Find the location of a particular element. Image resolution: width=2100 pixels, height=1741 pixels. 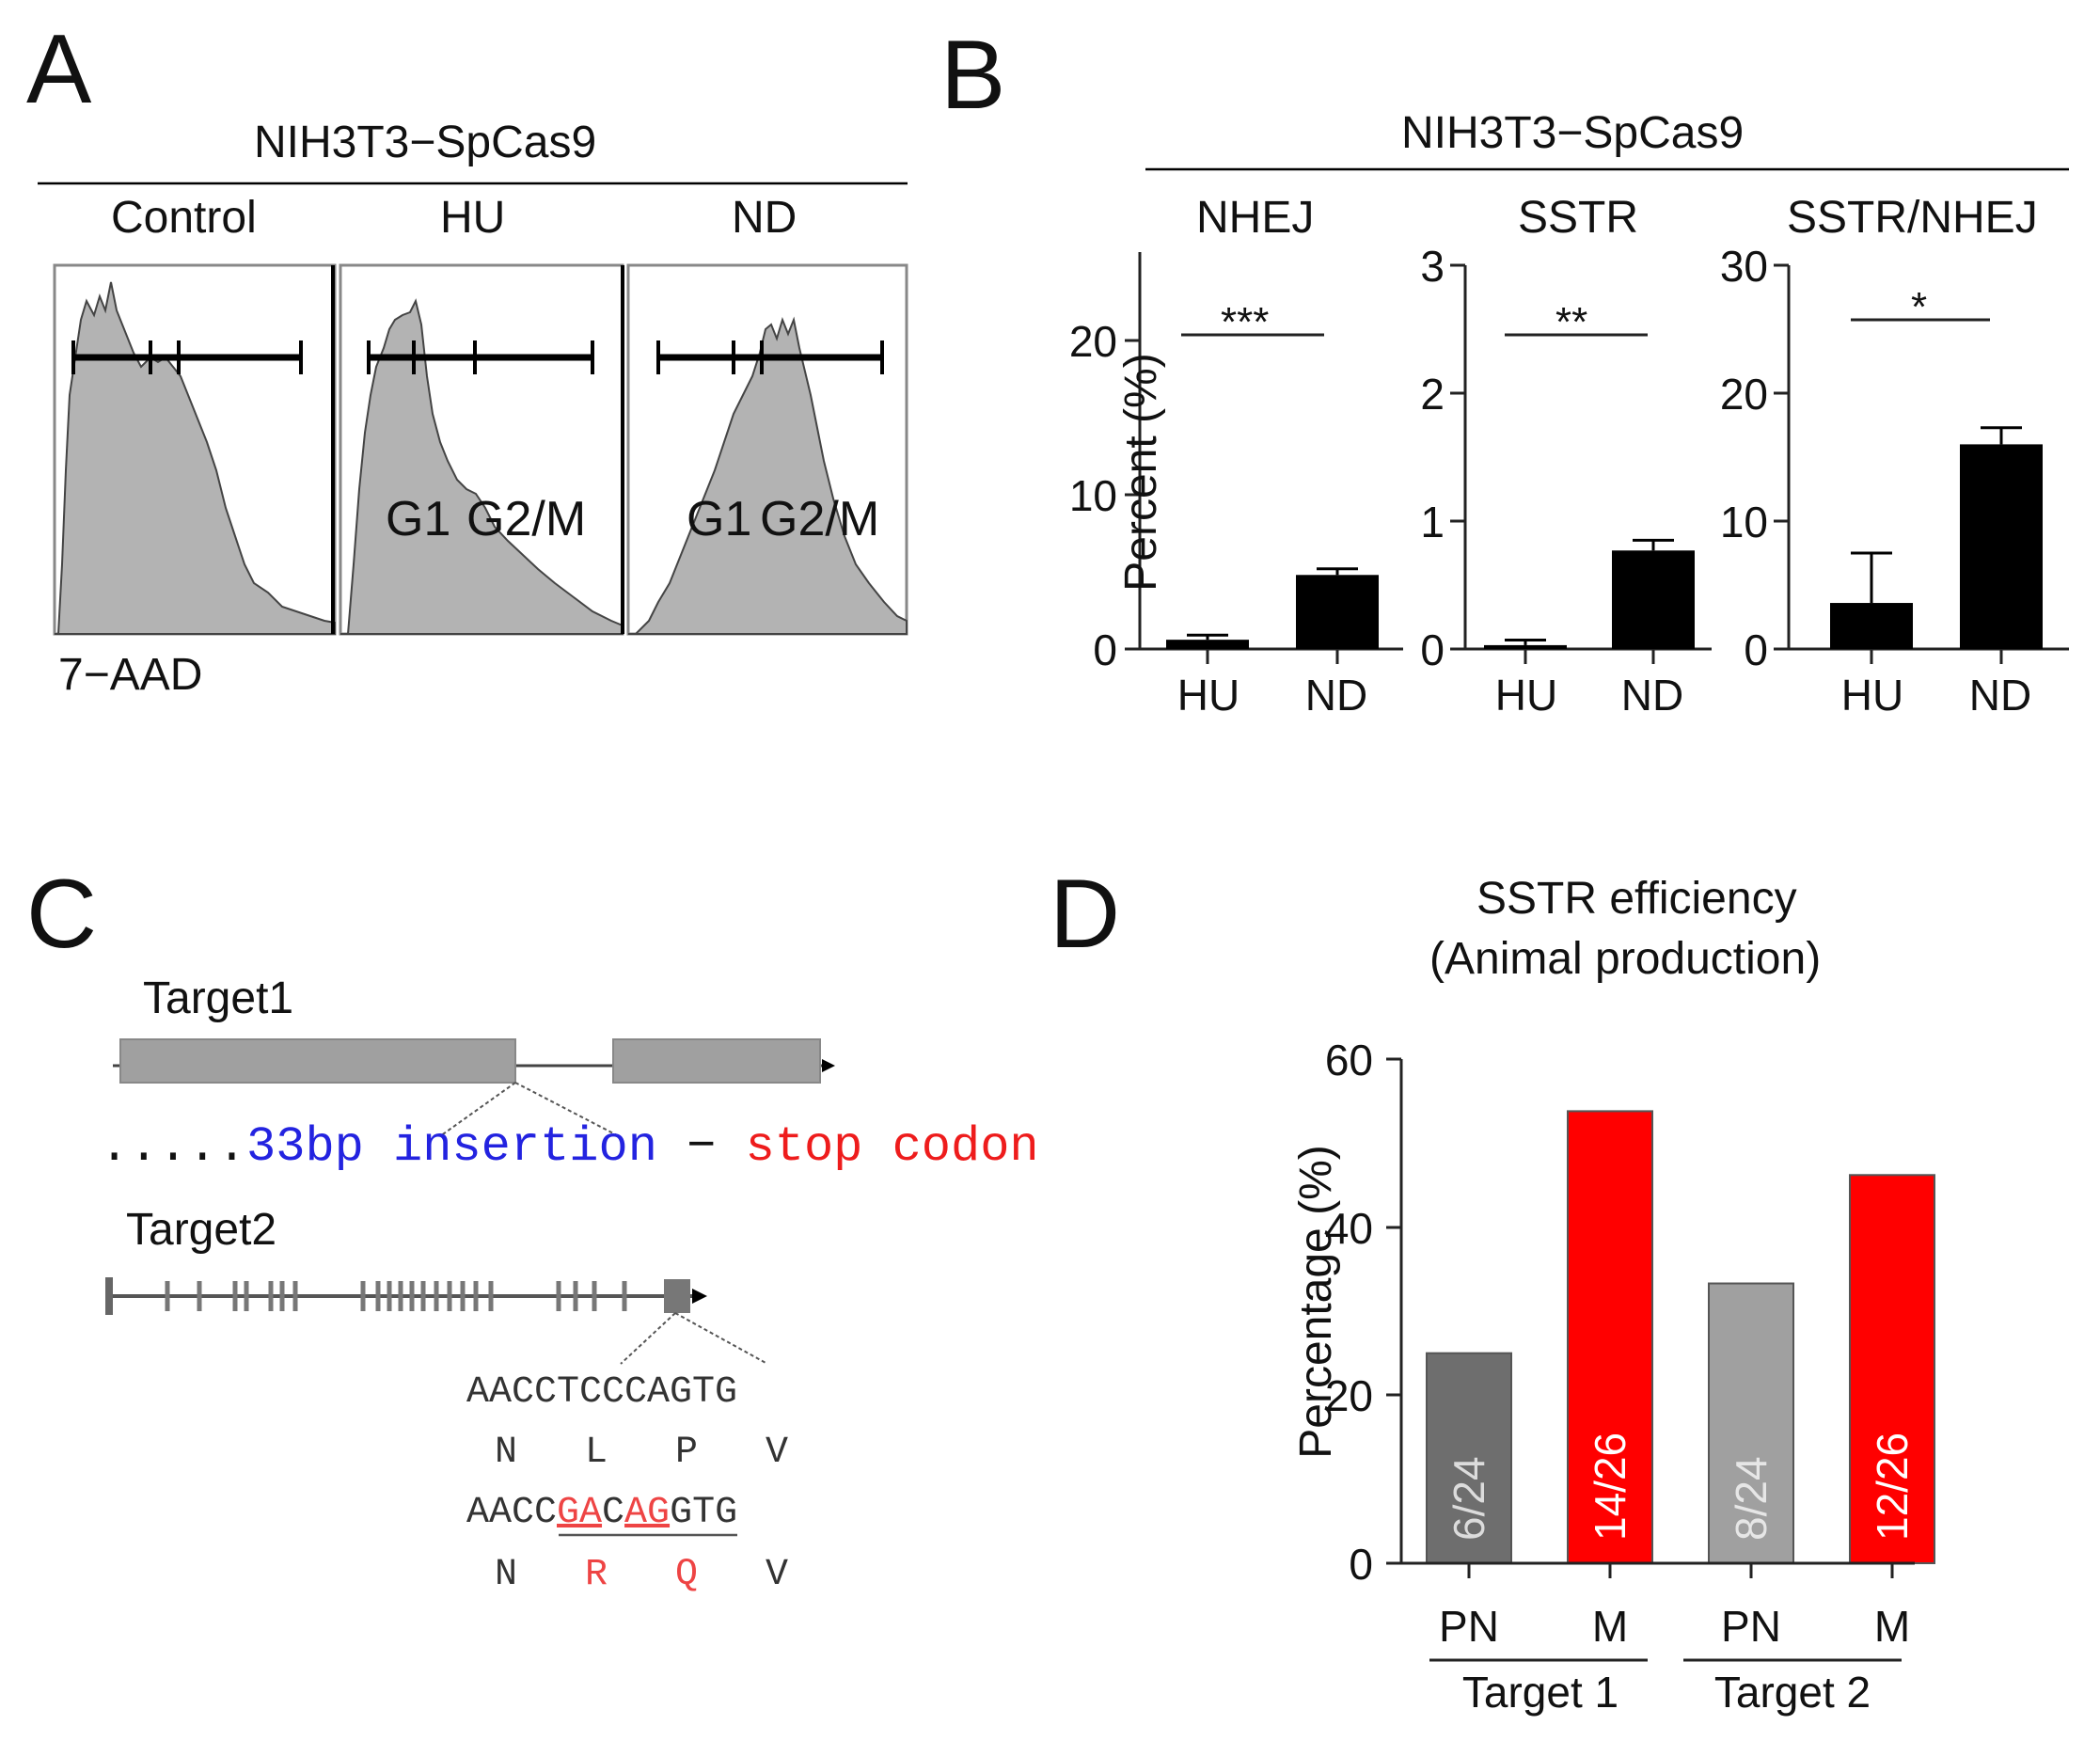

panel-a-col-hu: HU is located at coordinates (473, 218).